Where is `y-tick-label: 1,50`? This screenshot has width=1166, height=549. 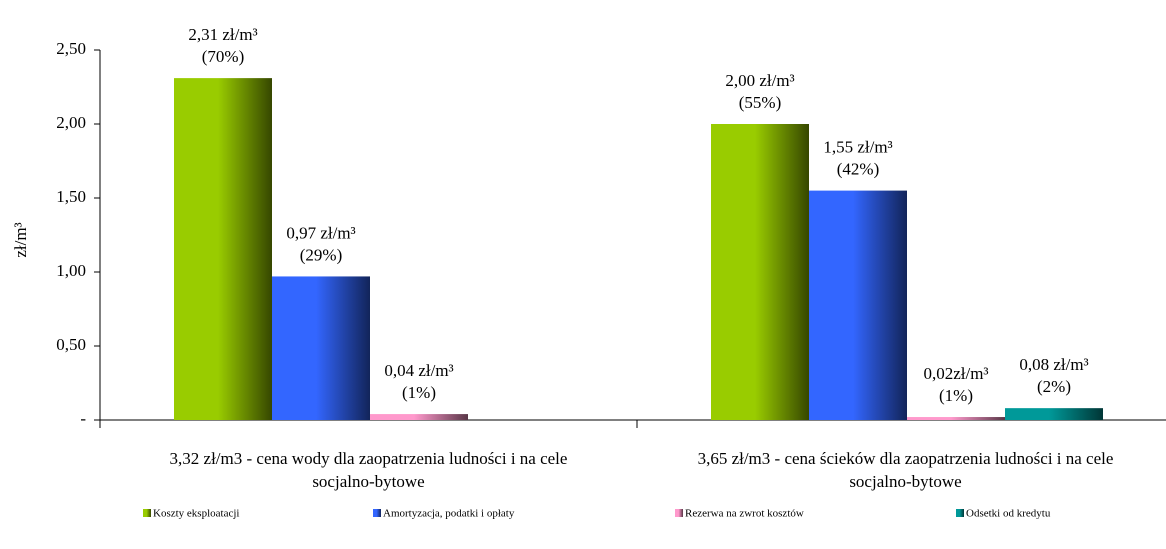 y-tick-label: 1,50 is located at coordinates (71, 196).